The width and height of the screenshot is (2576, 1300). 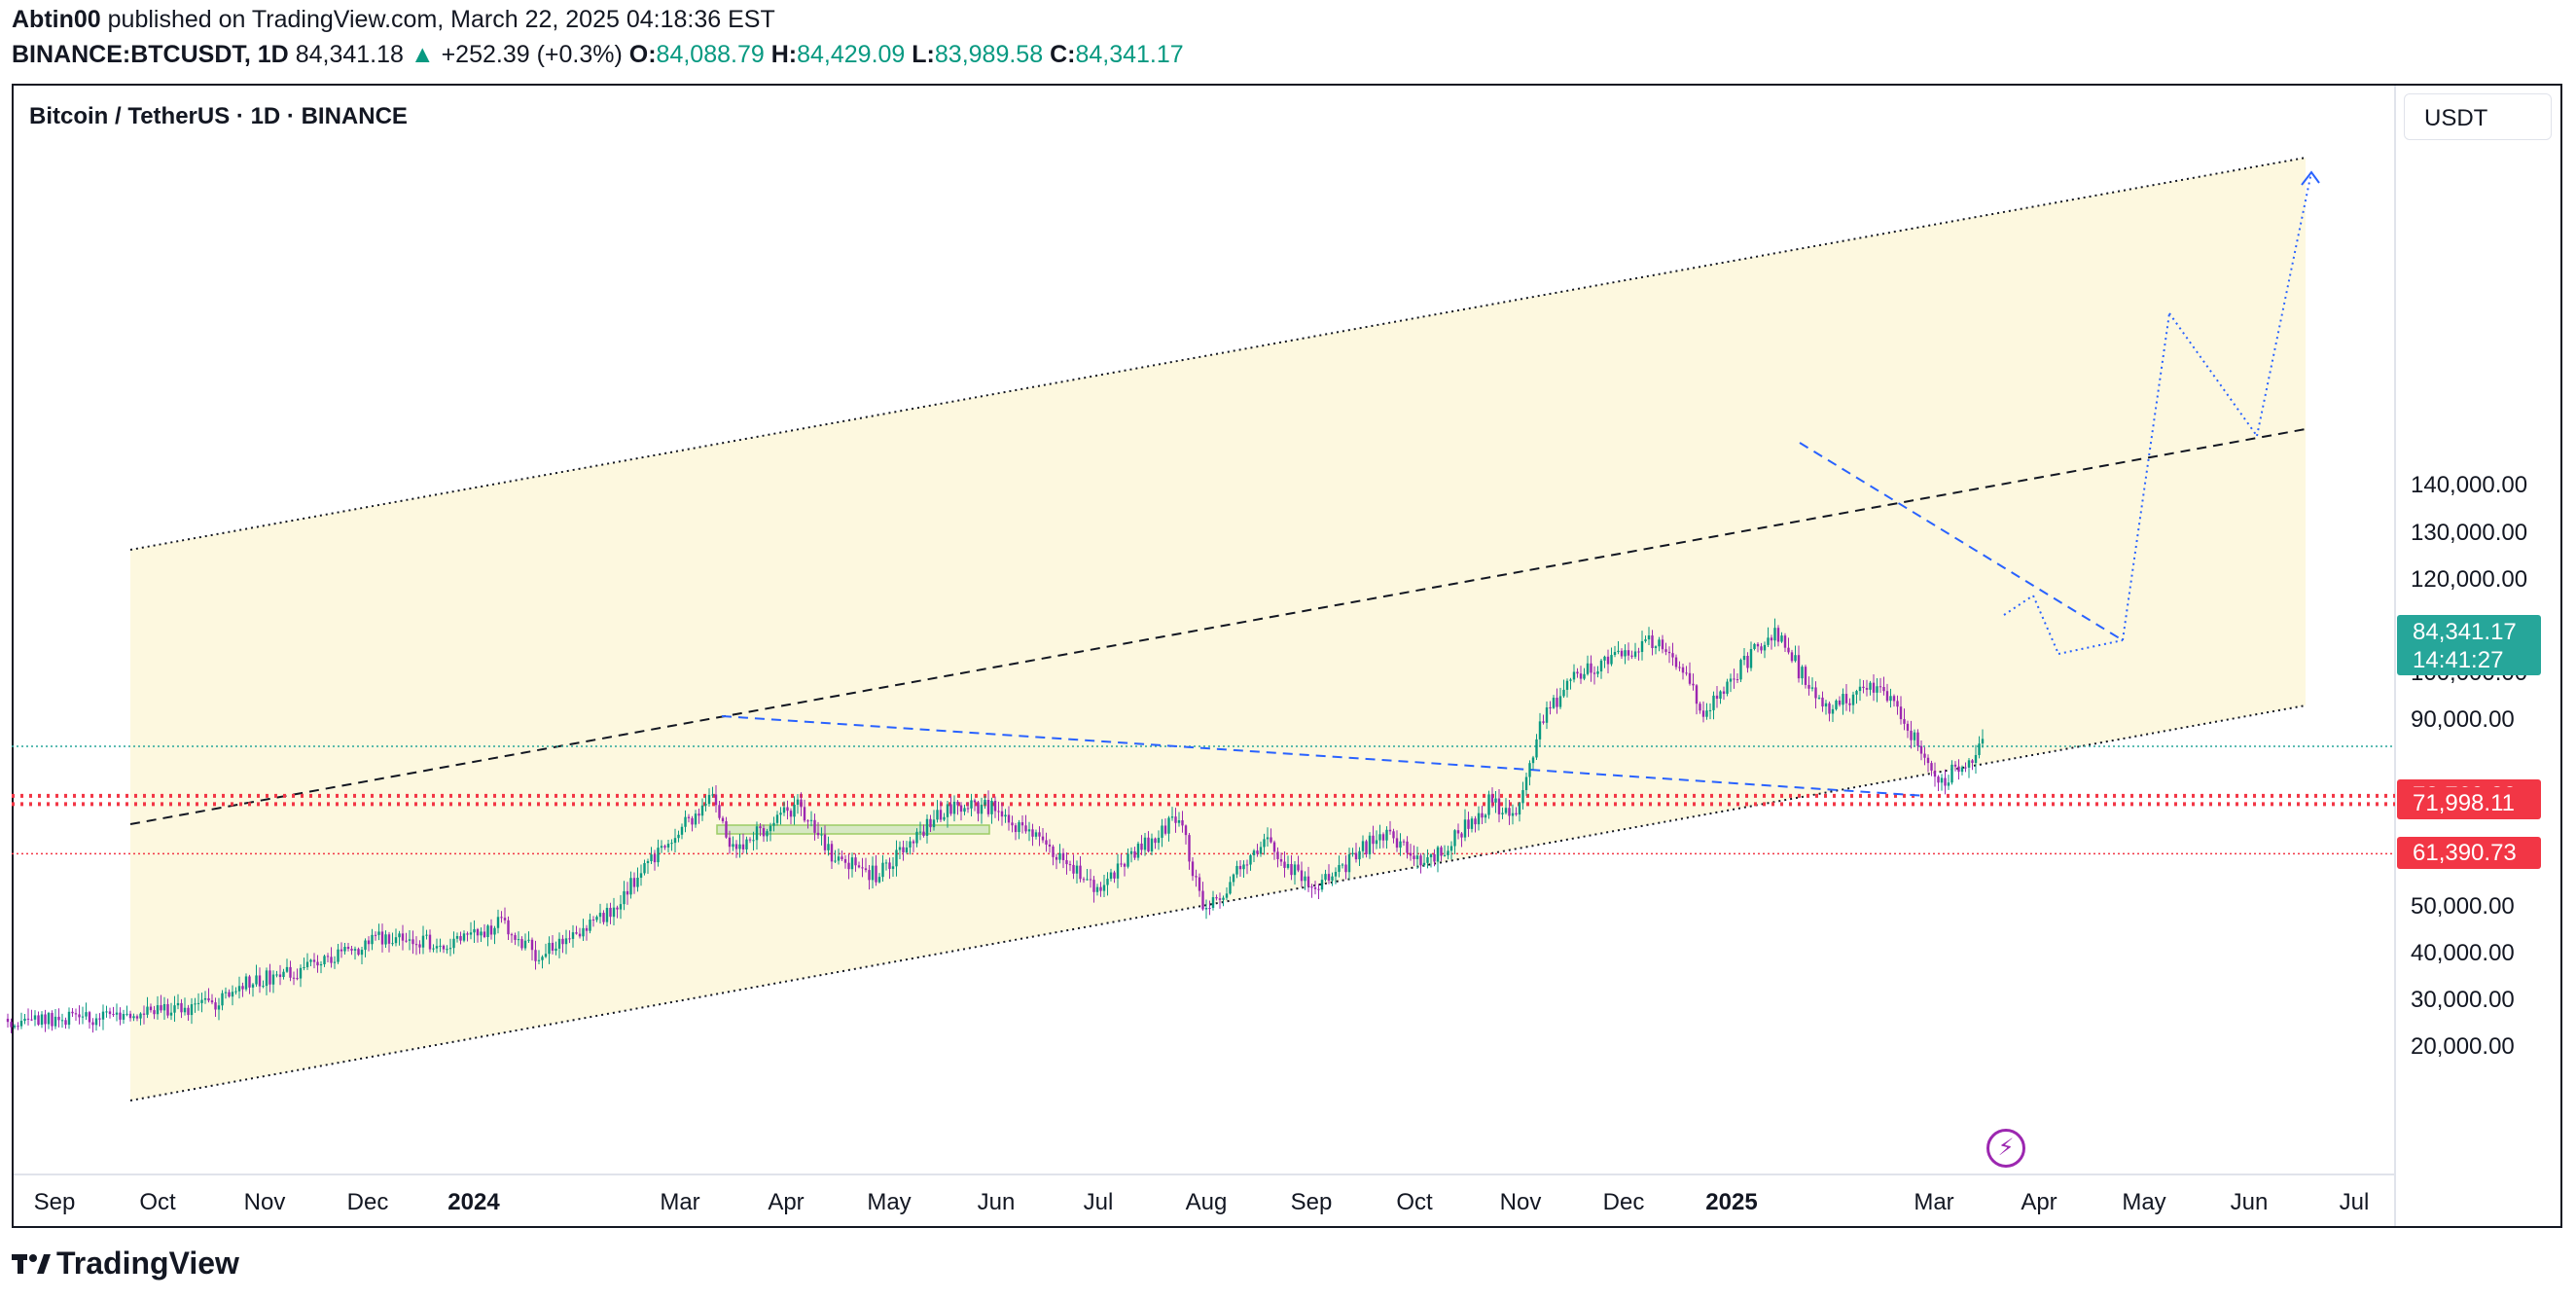 What do you see at coordinates (642, 54) in the screenshot?
I see `open-label: O:` at bounding box center [642, 54].